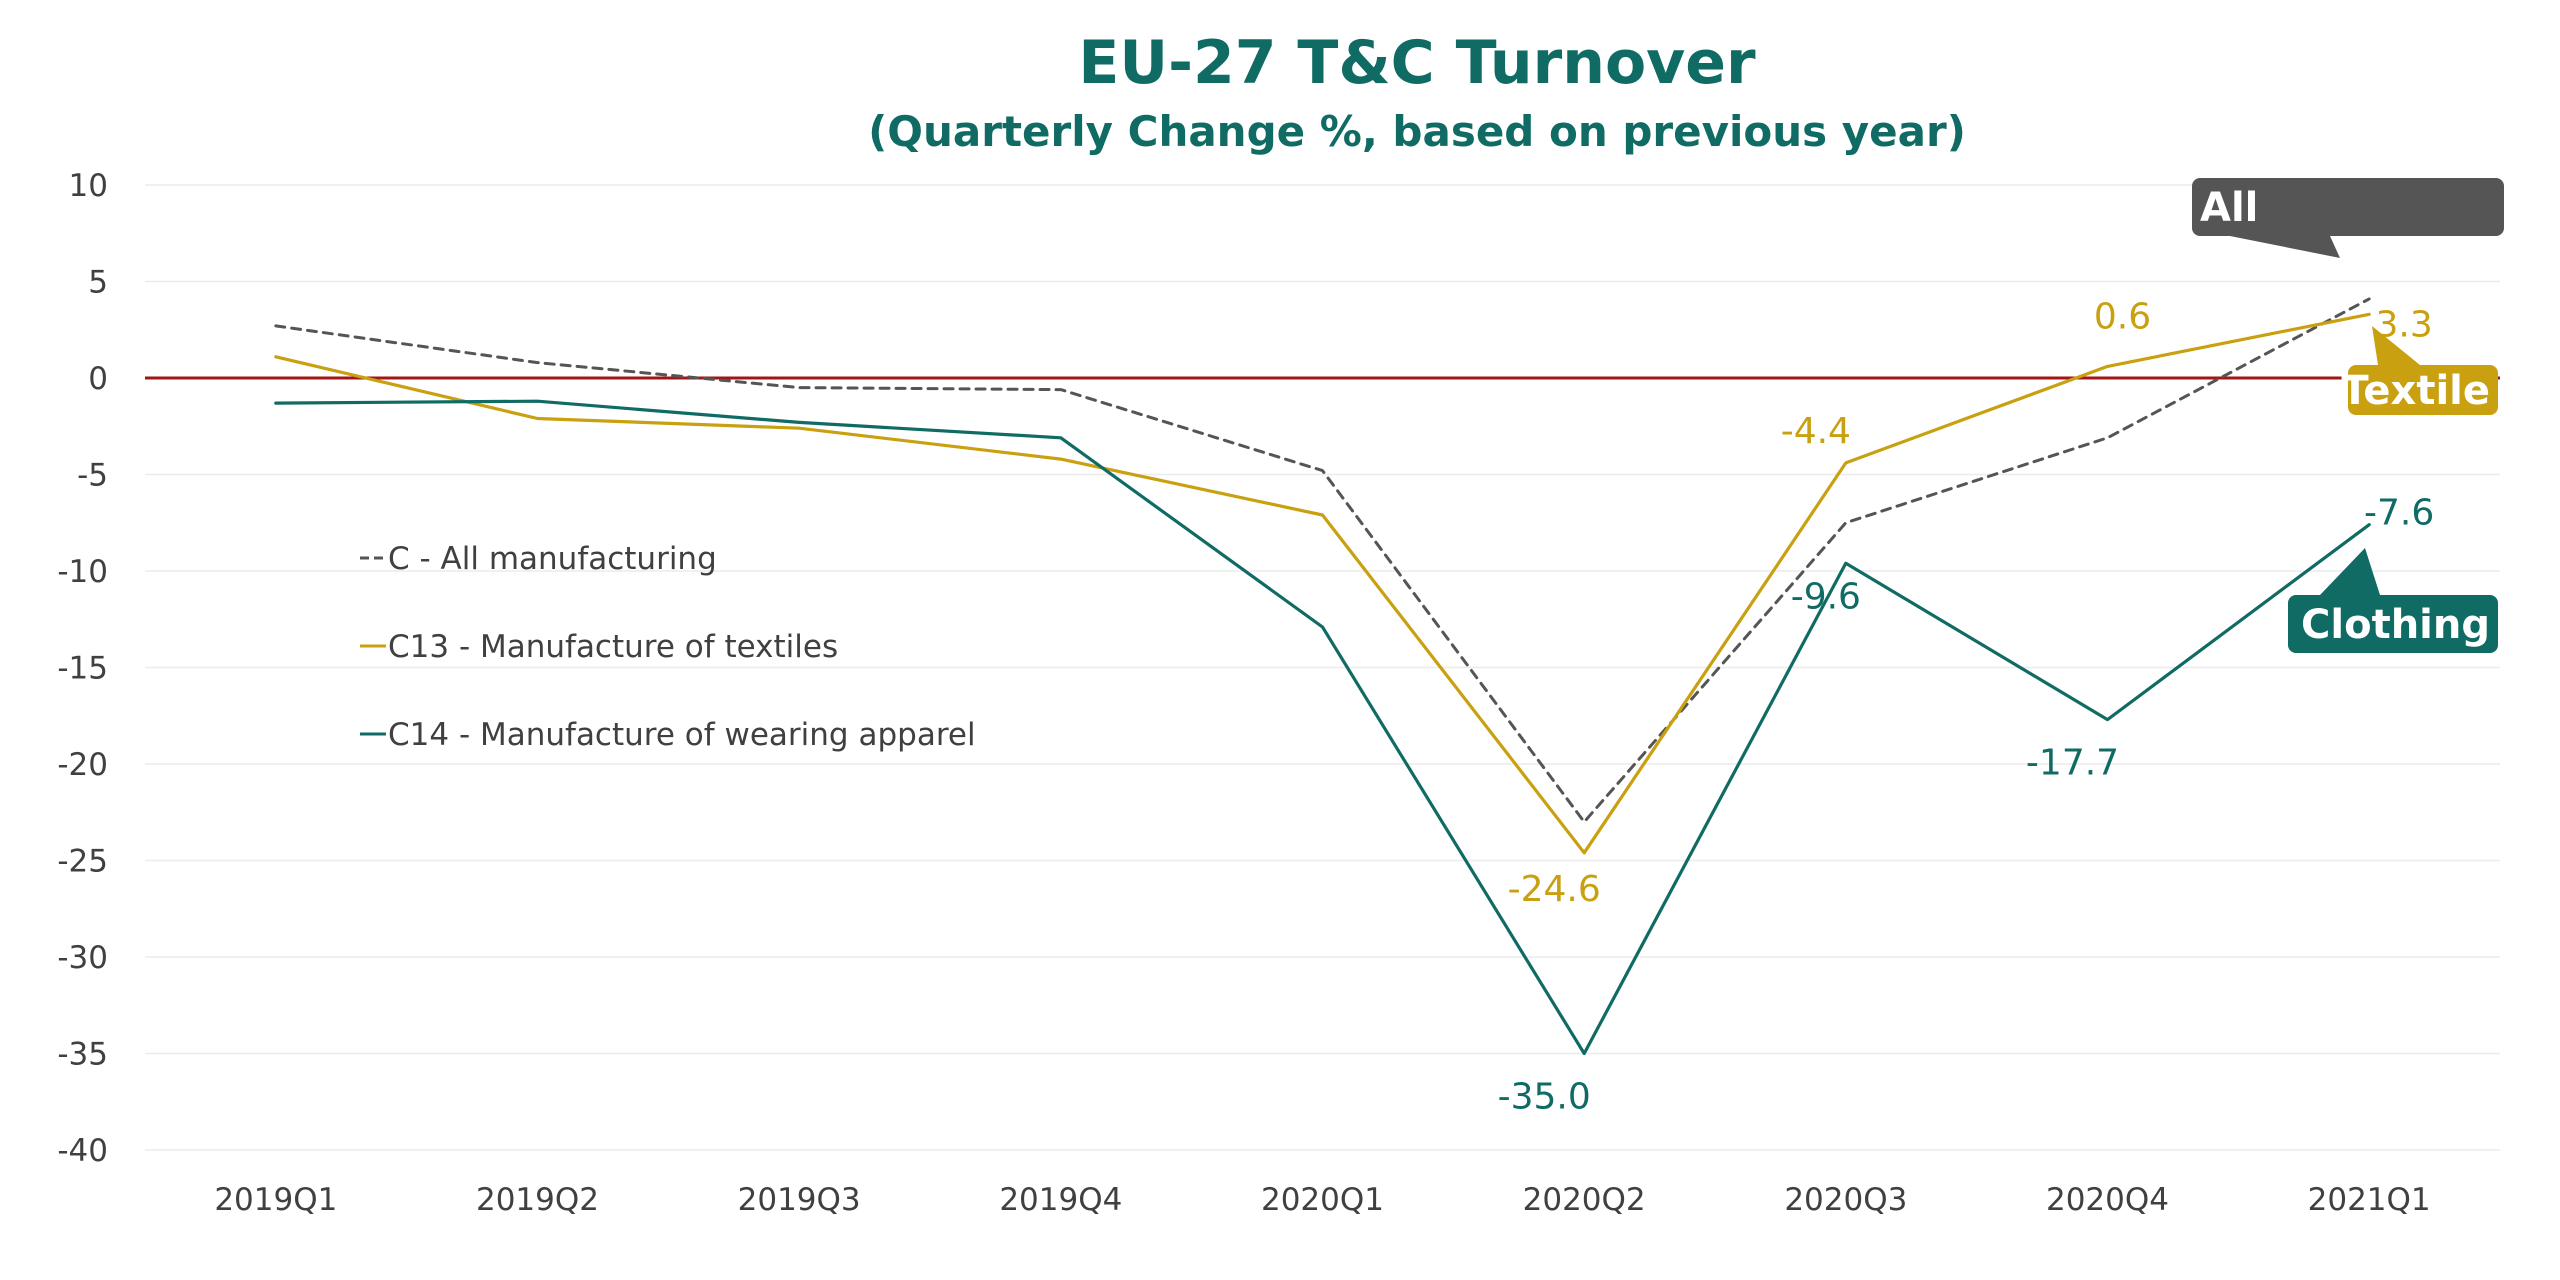  I want to click on data-label: -4.4, so click(1816, 431).